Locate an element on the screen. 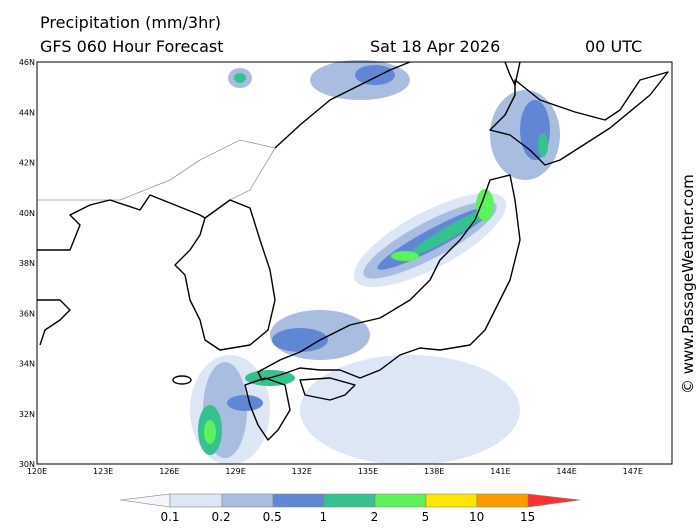 The height and width of the screenshot is (529, 700). longitude-label: 129E is located at coordinates (235, 471).